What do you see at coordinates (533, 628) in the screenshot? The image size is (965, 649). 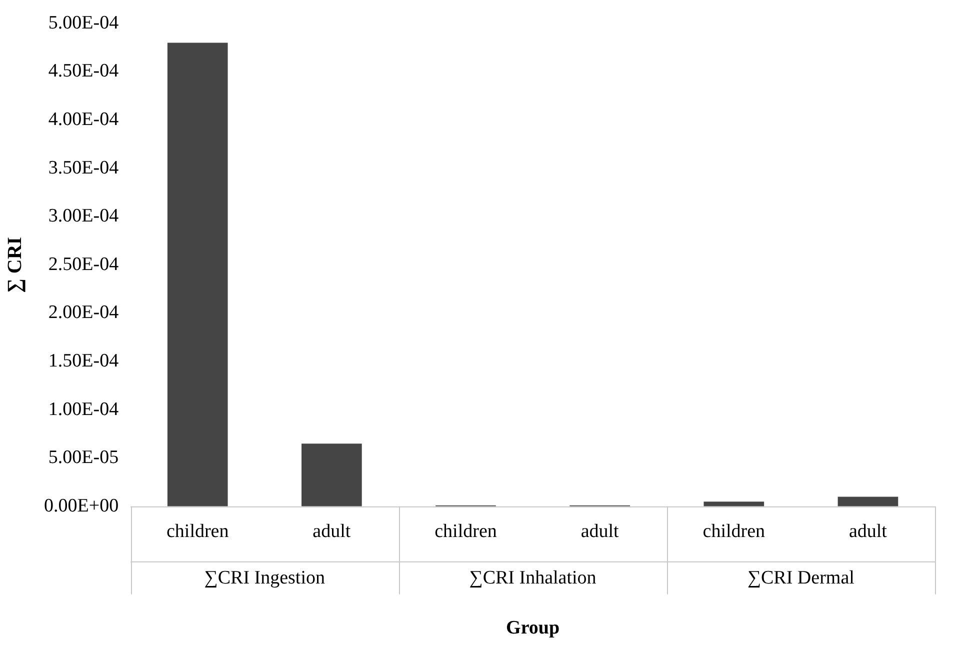 I see `x-axis-title: Group` at bounding box center [533, 628].